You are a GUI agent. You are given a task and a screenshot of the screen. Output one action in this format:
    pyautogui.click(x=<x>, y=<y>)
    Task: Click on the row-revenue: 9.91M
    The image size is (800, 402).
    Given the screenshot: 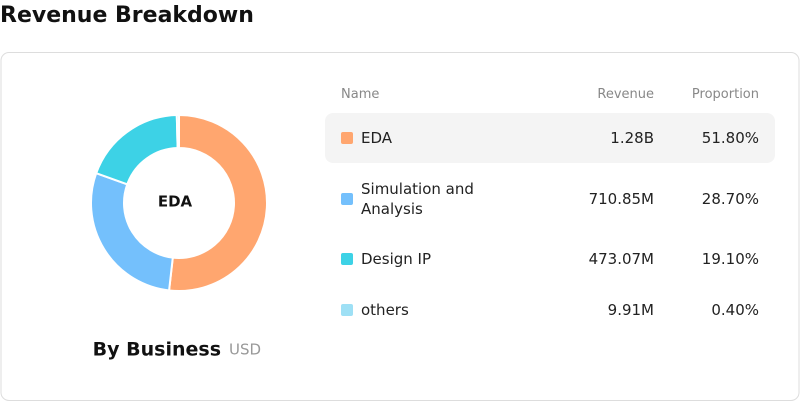 What is the action you would take?
    pyautogui.click(x=630, y=310)
    